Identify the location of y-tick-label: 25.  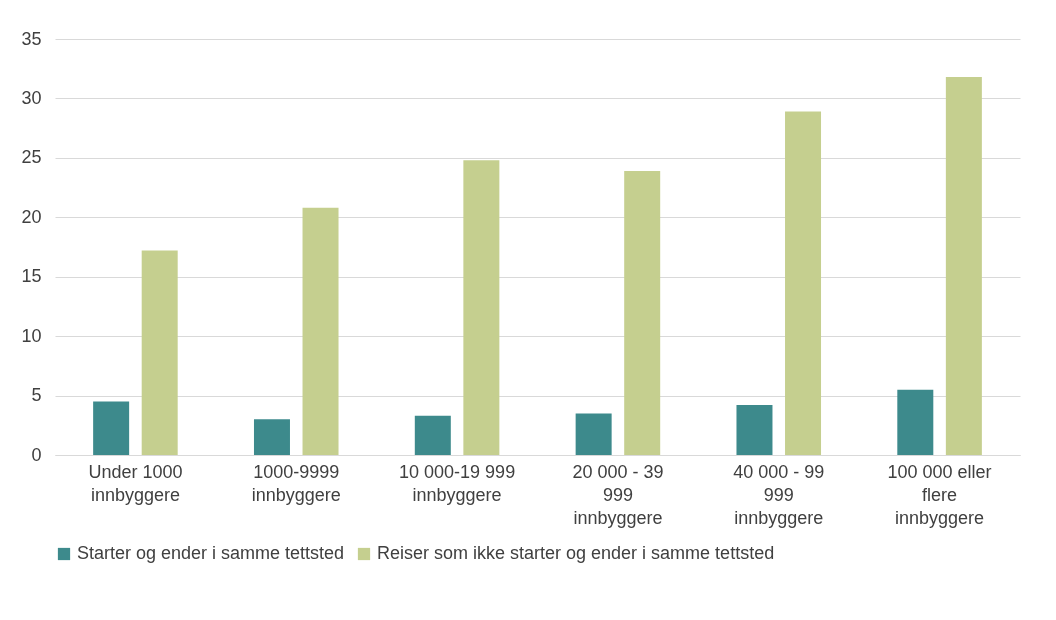
(31, 157).